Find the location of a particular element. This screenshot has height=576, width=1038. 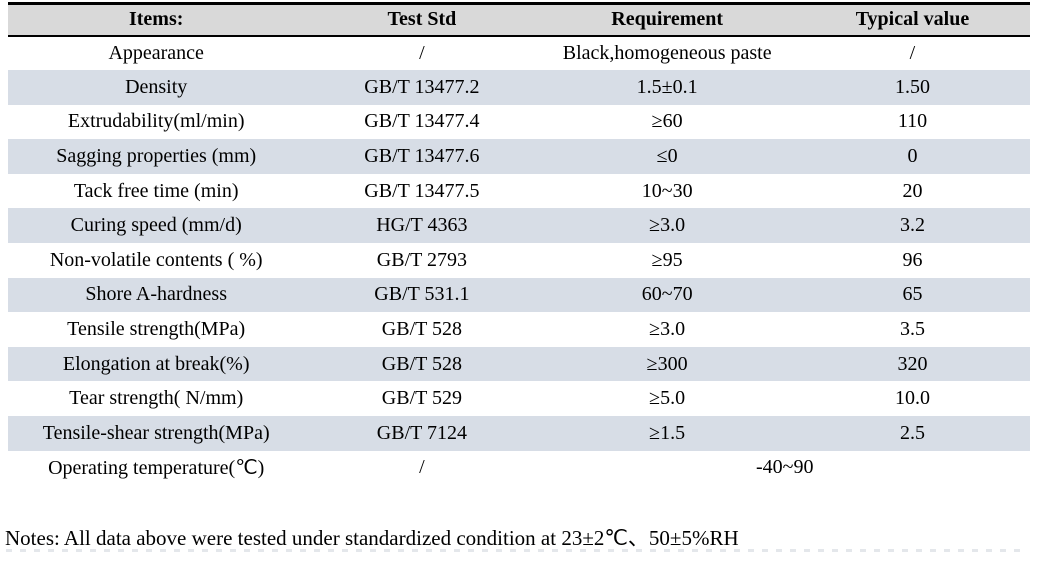

cell-requirement: ≥95 is located at coordinates (667, 260).